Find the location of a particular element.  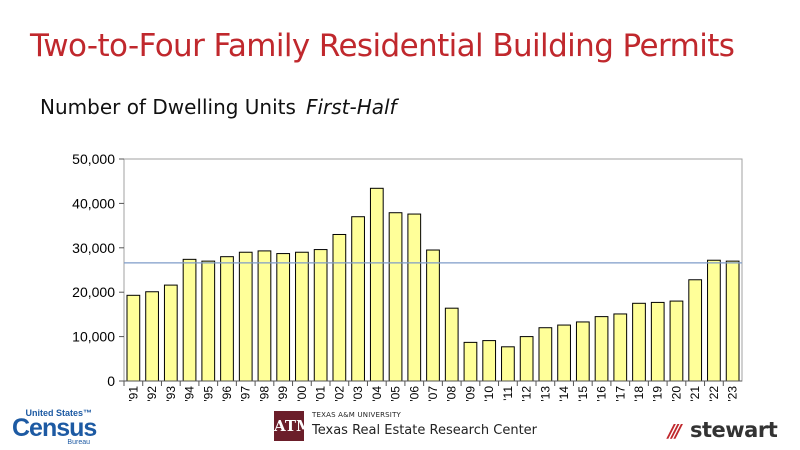

x-tick-label: '93 is located at coordinates (171, 394).